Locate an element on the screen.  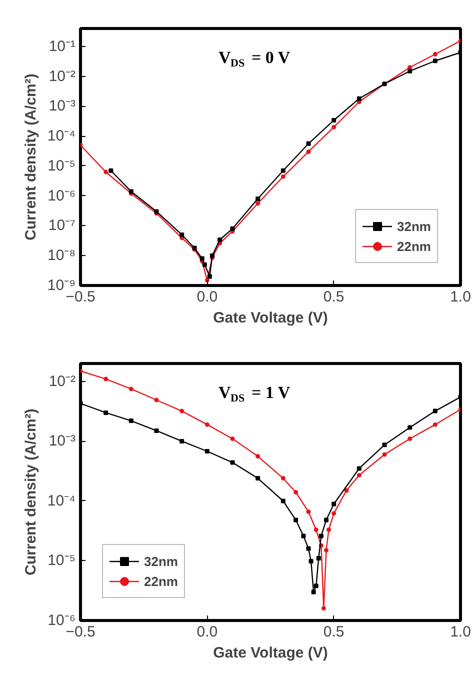
y-tick-label: 10⁻⁸ is located at coordinates (61, 255).